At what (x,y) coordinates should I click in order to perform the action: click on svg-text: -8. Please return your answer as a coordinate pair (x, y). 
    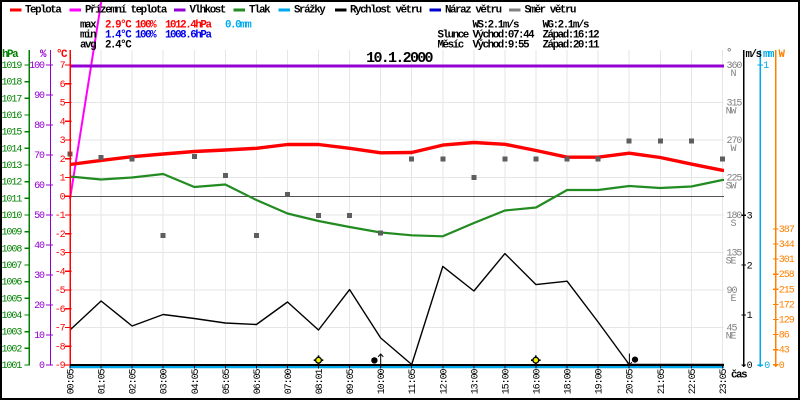
    Looking at the image, I should click on (60, 347).